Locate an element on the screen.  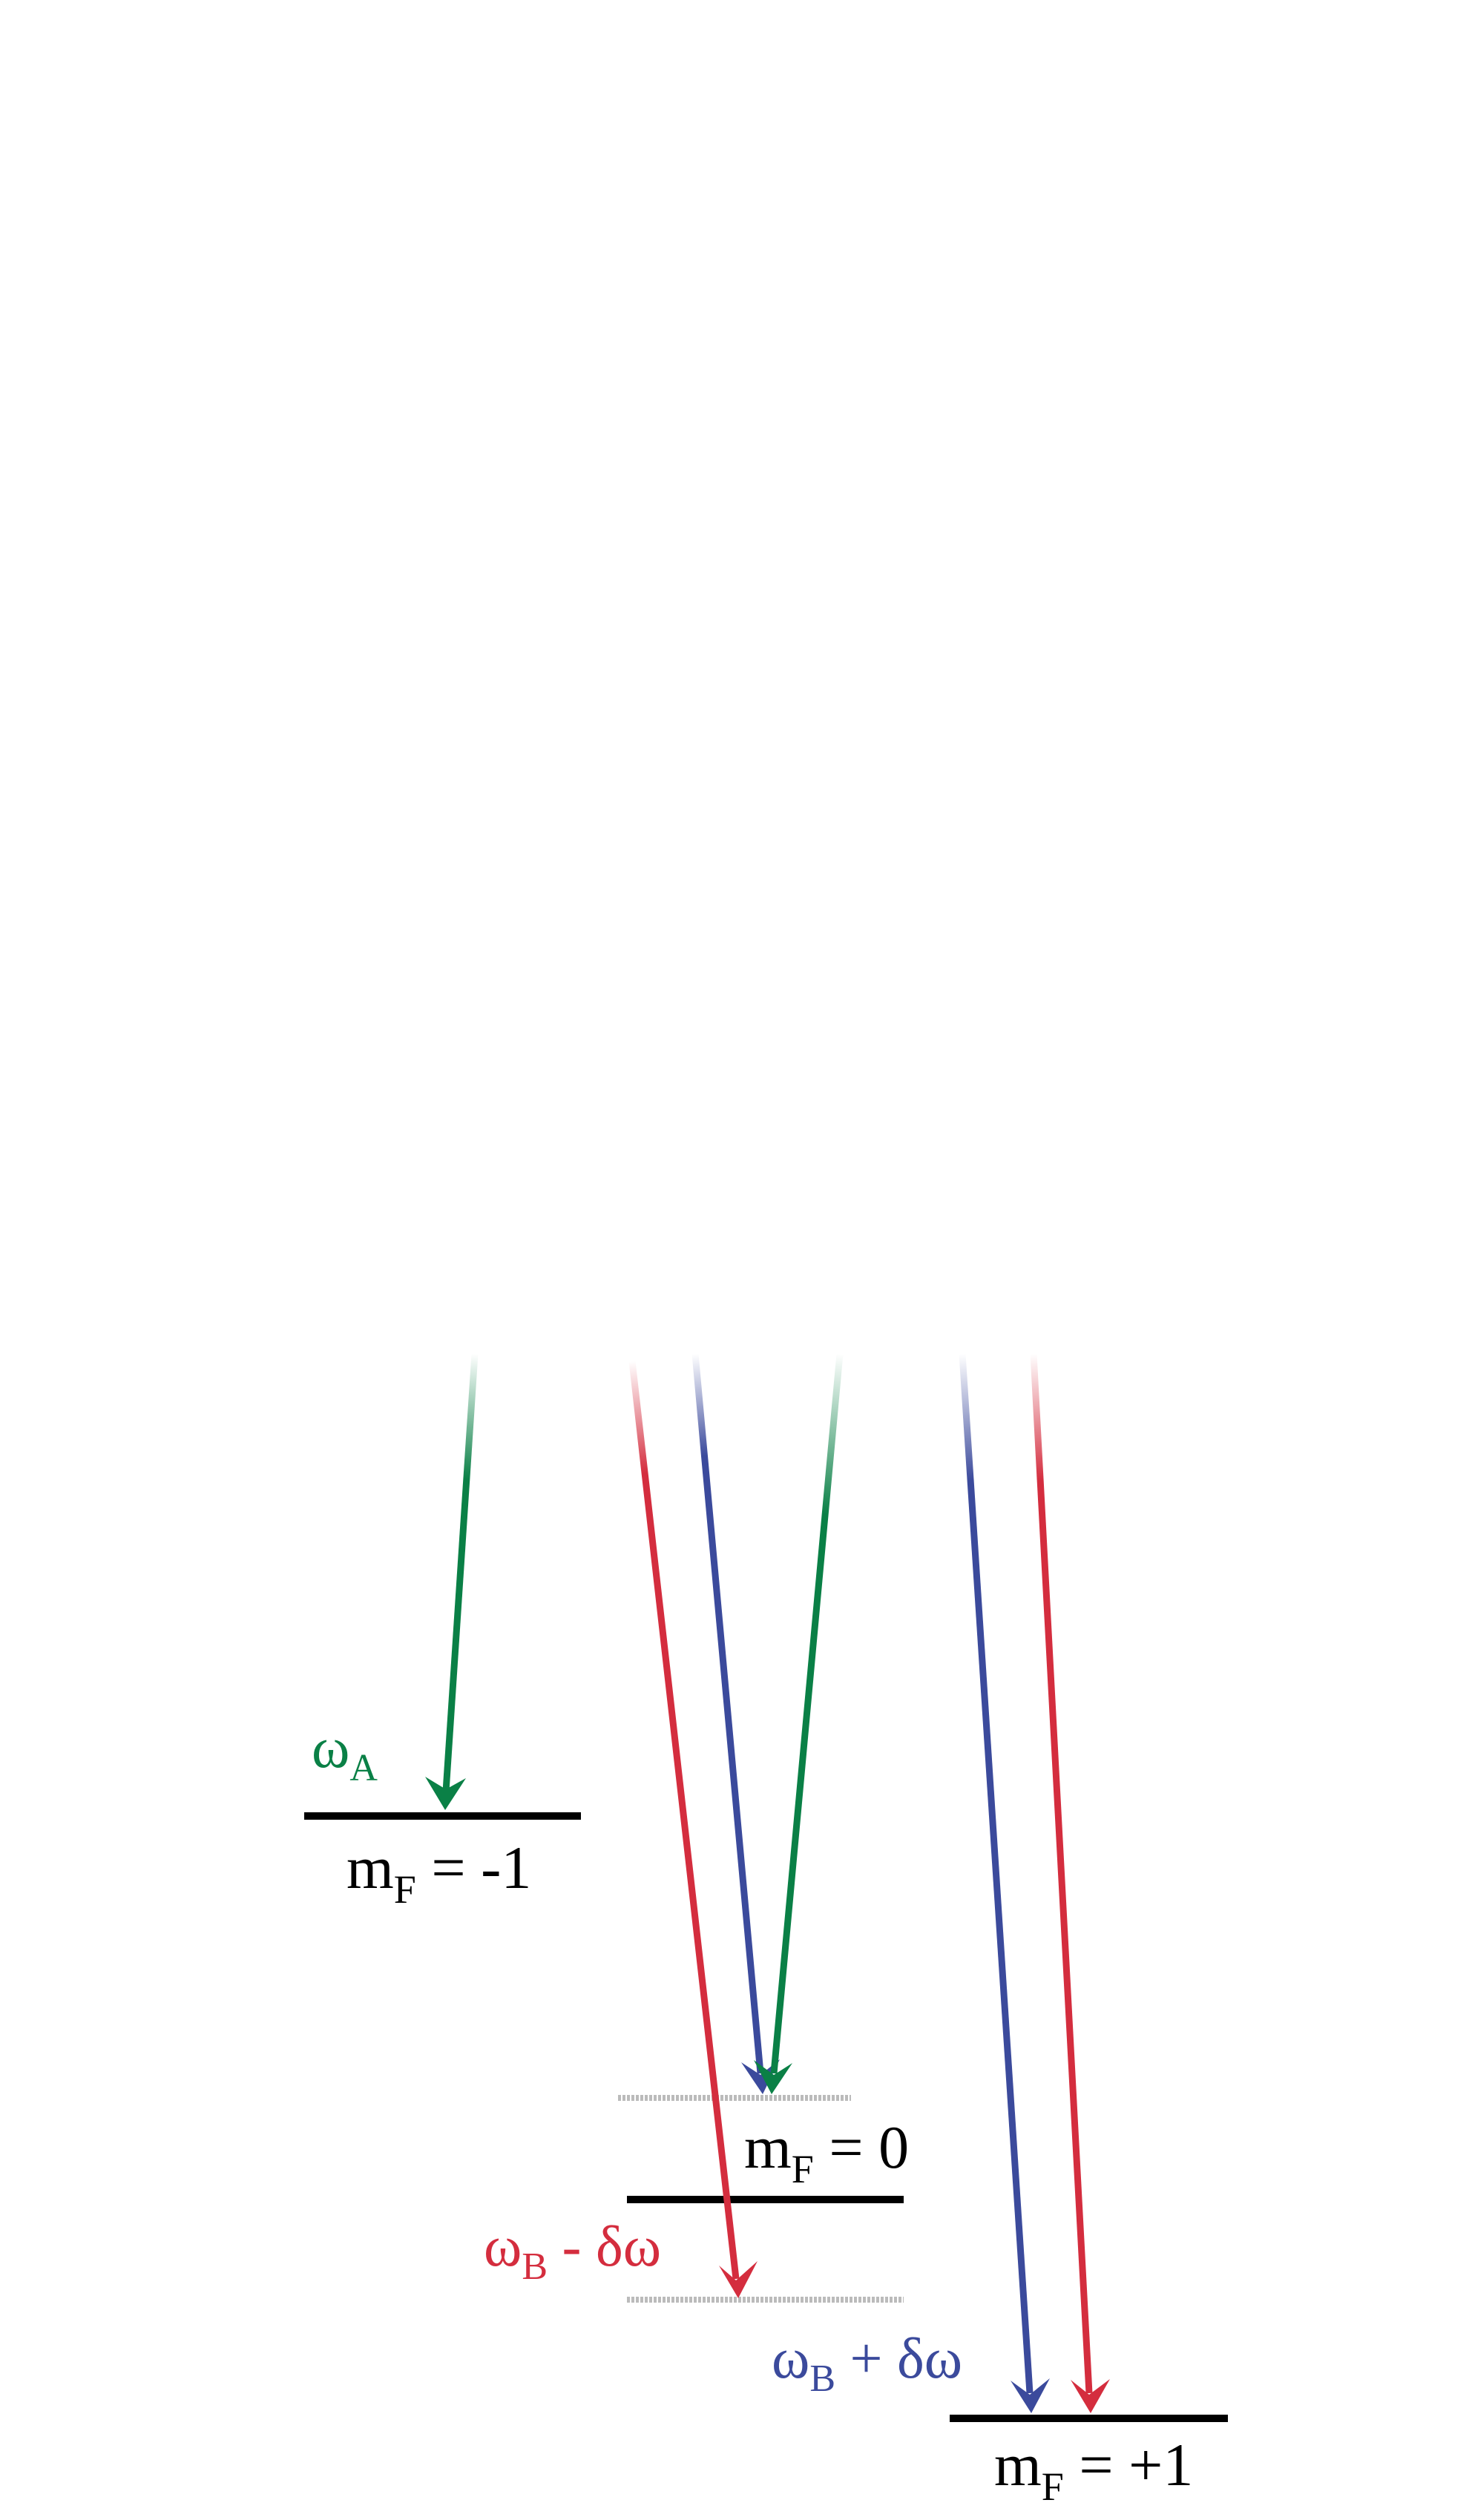
label-mf-zero: mF = 0 is located at coordinates (826, 2152).